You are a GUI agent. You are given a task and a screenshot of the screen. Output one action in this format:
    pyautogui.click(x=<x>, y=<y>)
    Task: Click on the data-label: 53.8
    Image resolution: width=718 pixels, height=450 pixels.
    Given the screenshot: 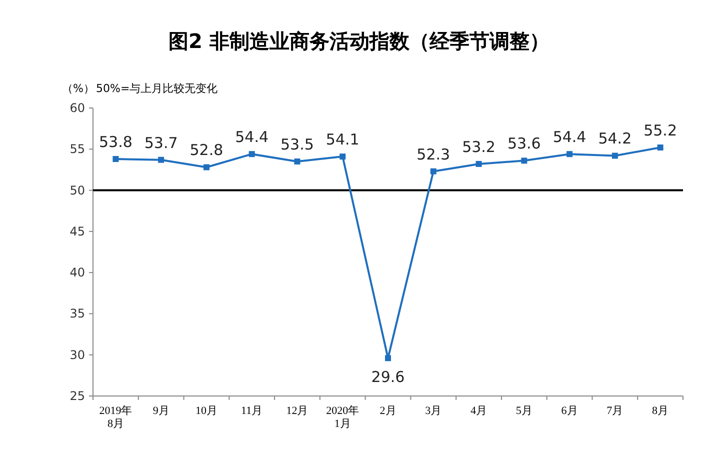 What is the action you would take?
    pyautogui.click(x=115, y=142)
    